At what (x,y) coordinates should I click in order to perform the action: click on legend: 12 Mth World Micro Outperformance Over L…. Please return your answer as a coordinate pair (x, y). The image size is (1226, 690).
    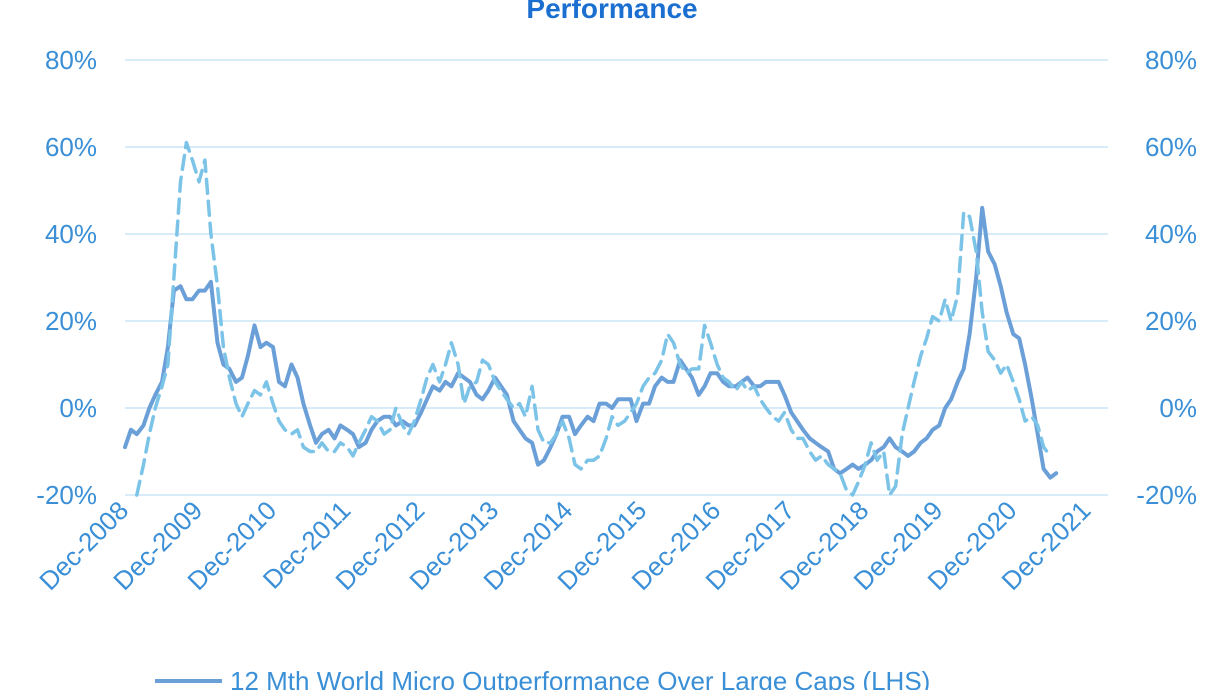
    Looking at the image, I should click on (542, 678).